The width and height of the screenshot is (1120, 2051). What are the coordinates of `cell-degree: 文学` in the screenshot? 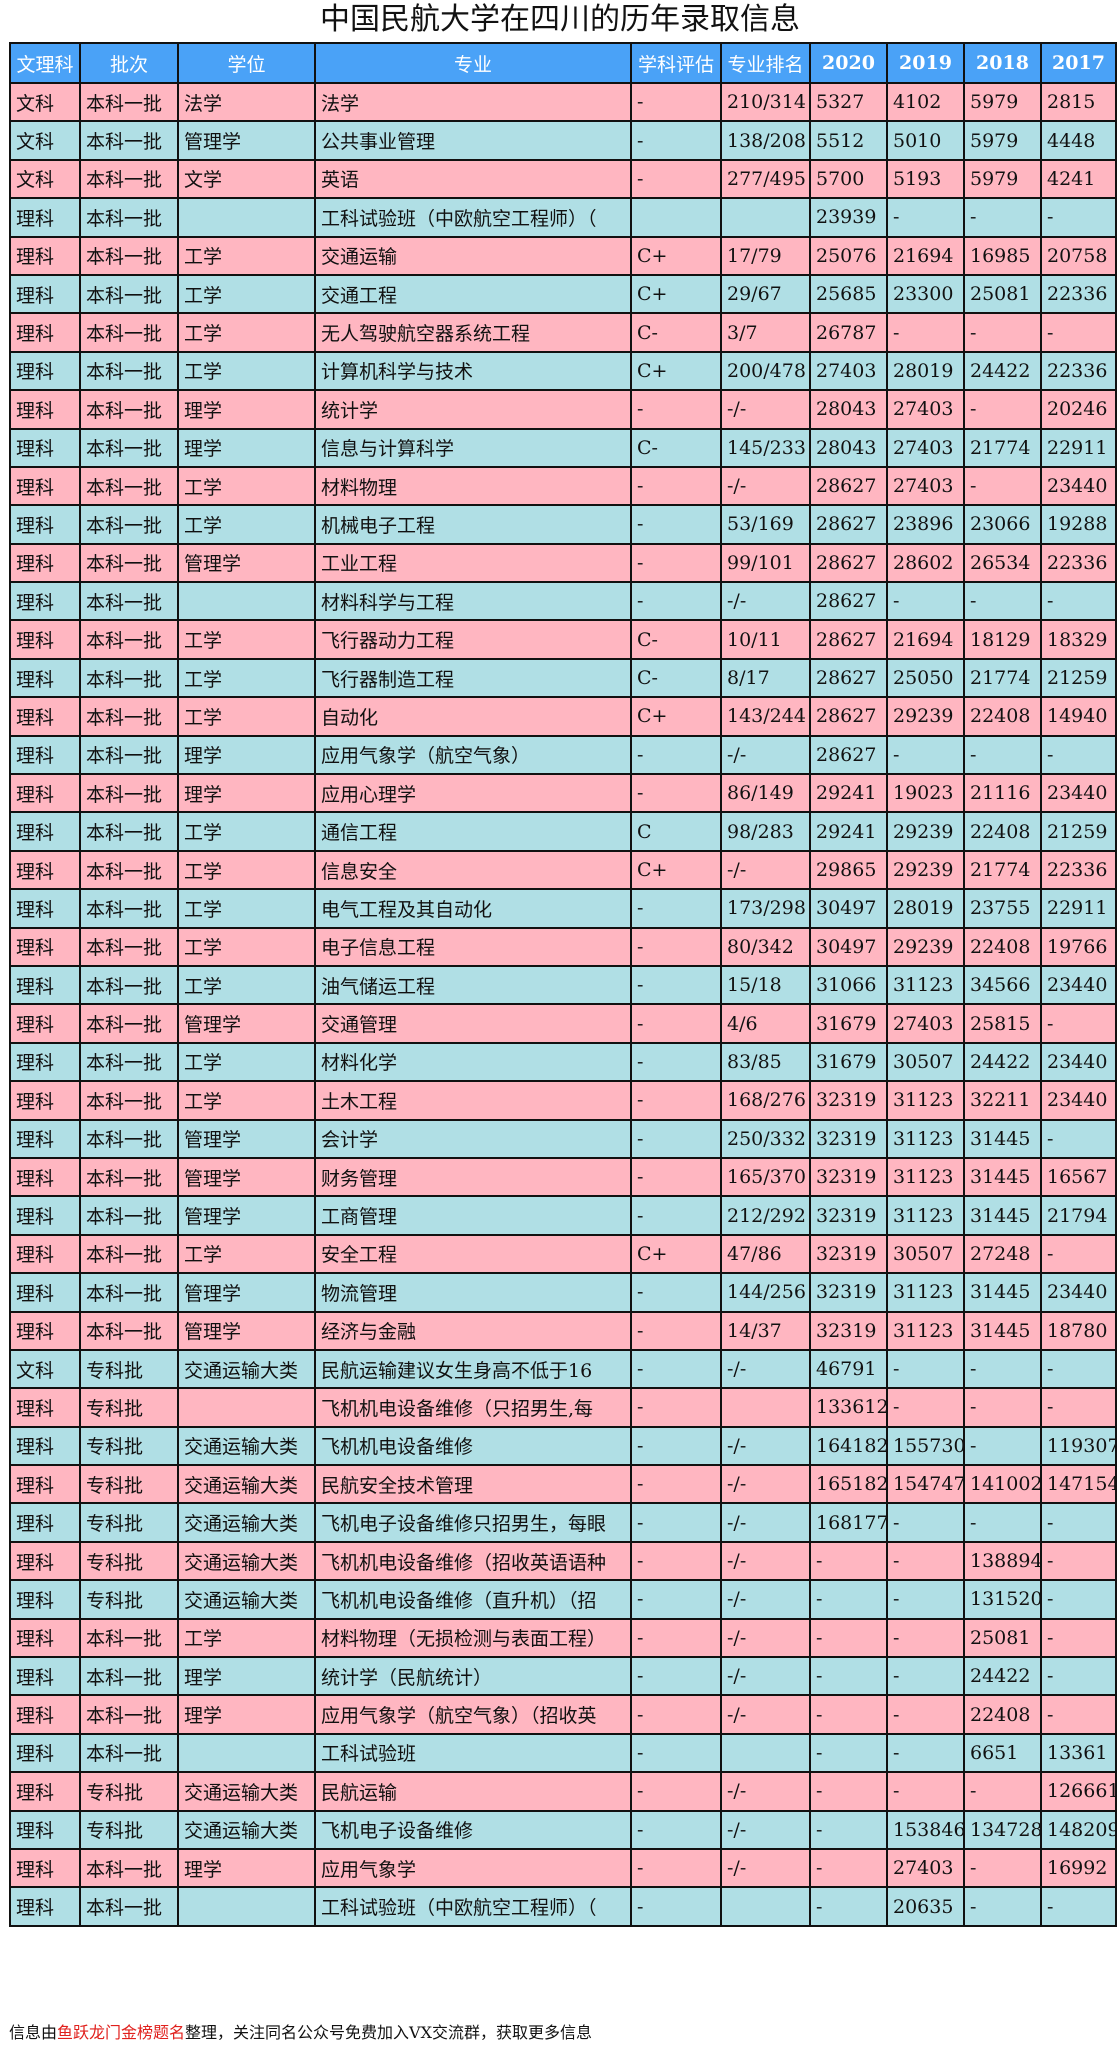 It's located at (246, 179).